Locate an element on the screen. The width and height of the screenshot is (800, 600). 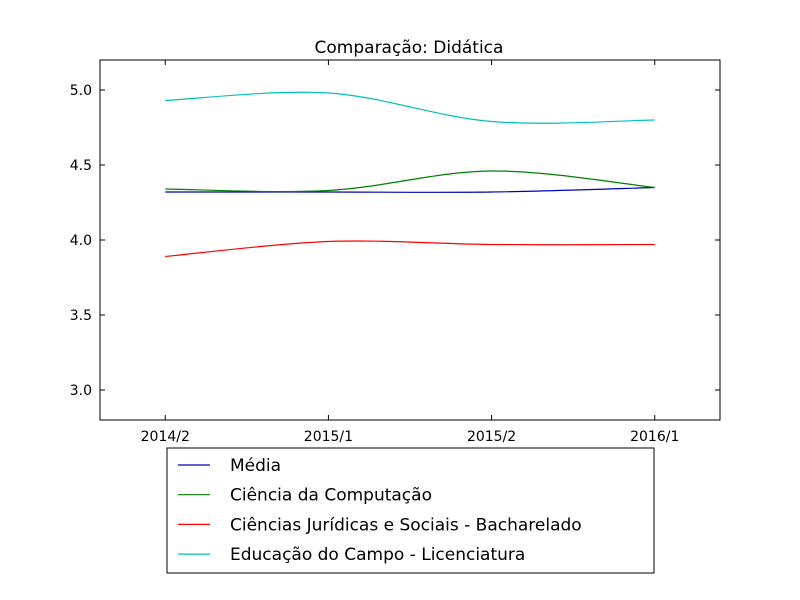
chart-title: Comparação: Didática is located at coordinates (409, 48).